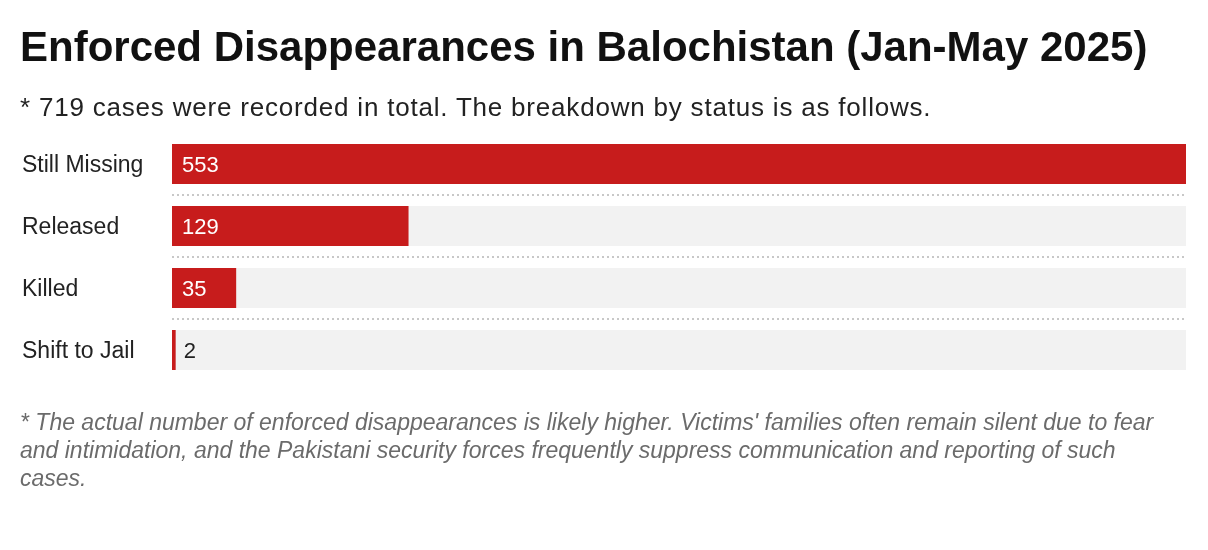  What do you see at coordinates (584, 47) in the screenshot?
I see `chart-title: Enforced Disappearances in Balochistan (Jan-May 2025)` at bounding box center [584, 47].